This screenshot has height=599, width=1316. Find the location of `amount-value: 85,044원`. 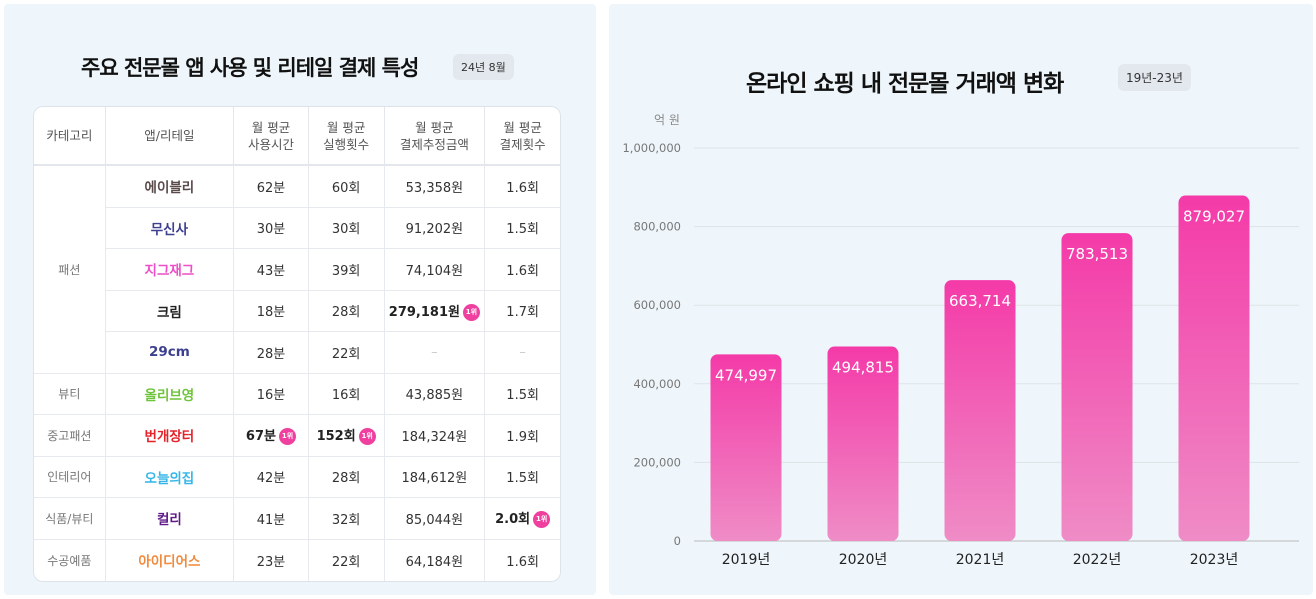

amount-value: 85,044원 is located at coordinates (434, 520).